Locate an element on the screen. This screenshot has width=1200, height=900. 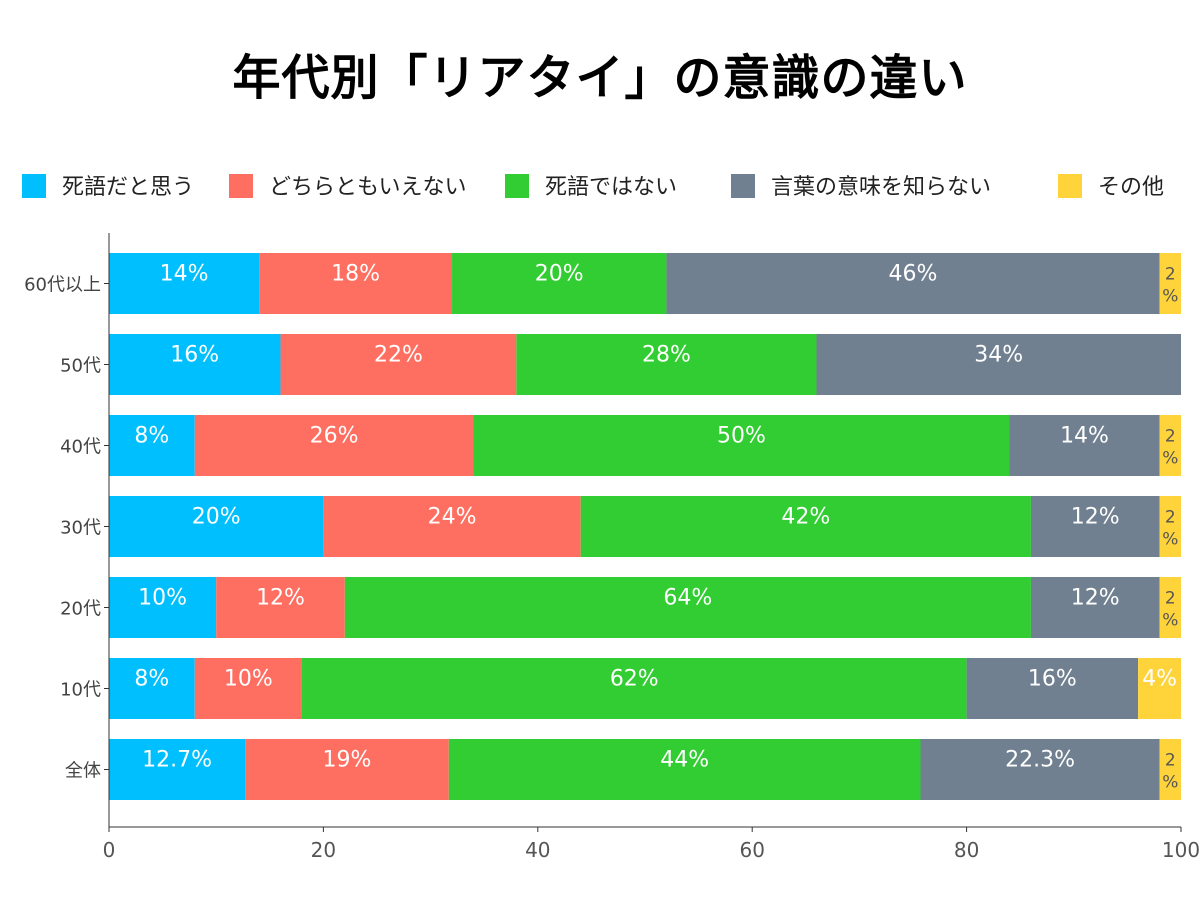
bar-value-label-0-2: 20% is located at coordinates (559, 274).